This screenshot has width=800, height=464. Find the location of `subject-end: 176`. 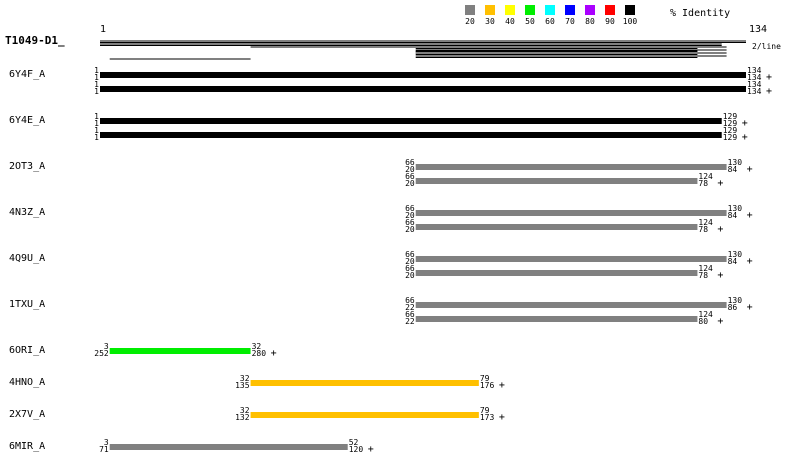

subject-end: 176 is located at coordinates (487, 385).